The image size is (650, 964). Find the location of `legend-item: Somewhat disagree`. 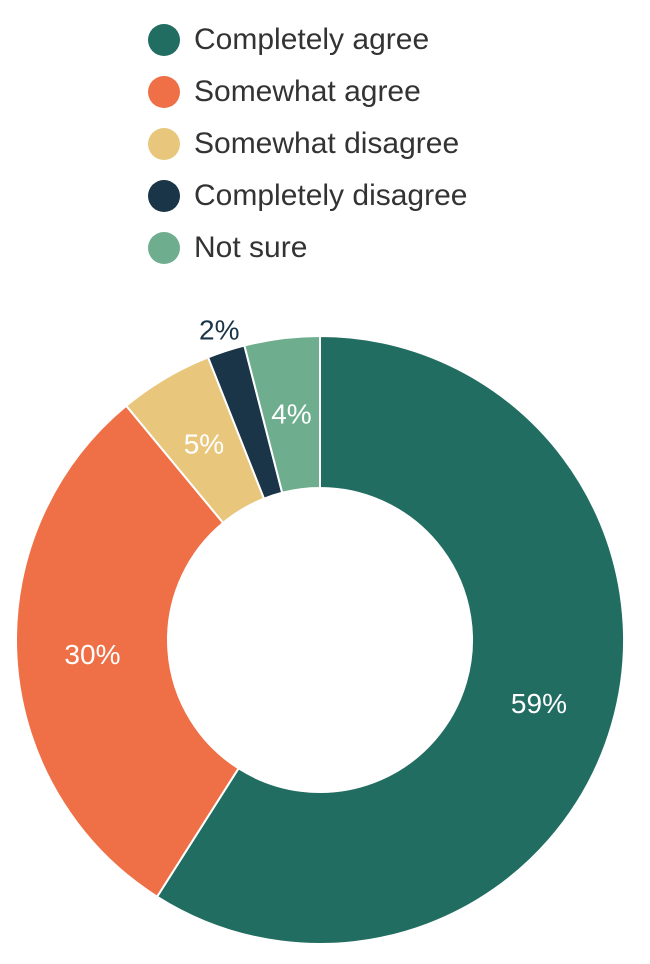

legend-item: Somewhat disagree is located at coordinates (307, 144).